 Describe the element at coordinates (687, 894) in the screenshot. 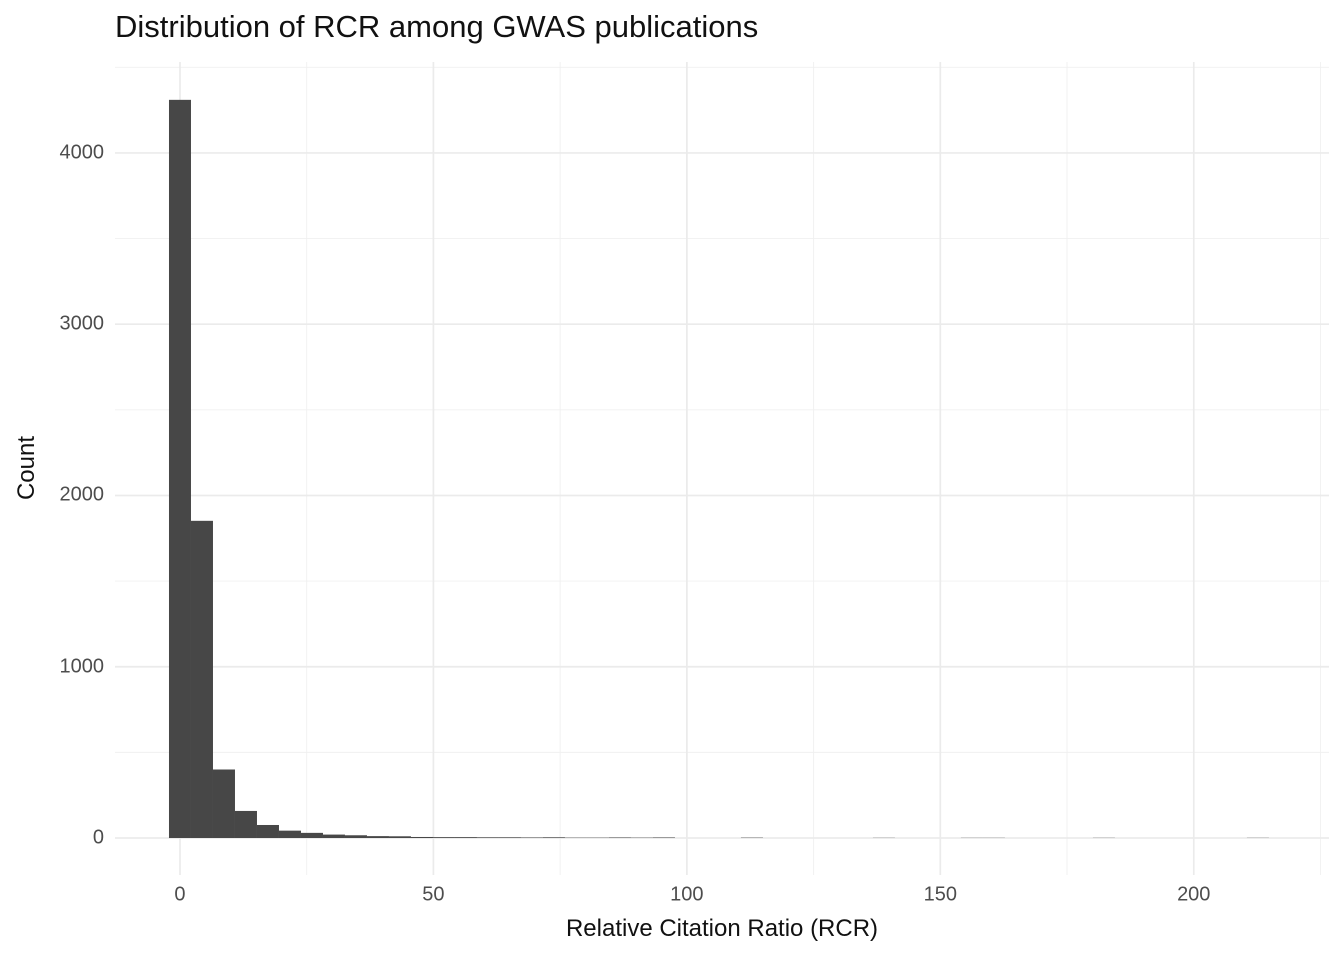

I see `x-tick-label: 100` at that location.